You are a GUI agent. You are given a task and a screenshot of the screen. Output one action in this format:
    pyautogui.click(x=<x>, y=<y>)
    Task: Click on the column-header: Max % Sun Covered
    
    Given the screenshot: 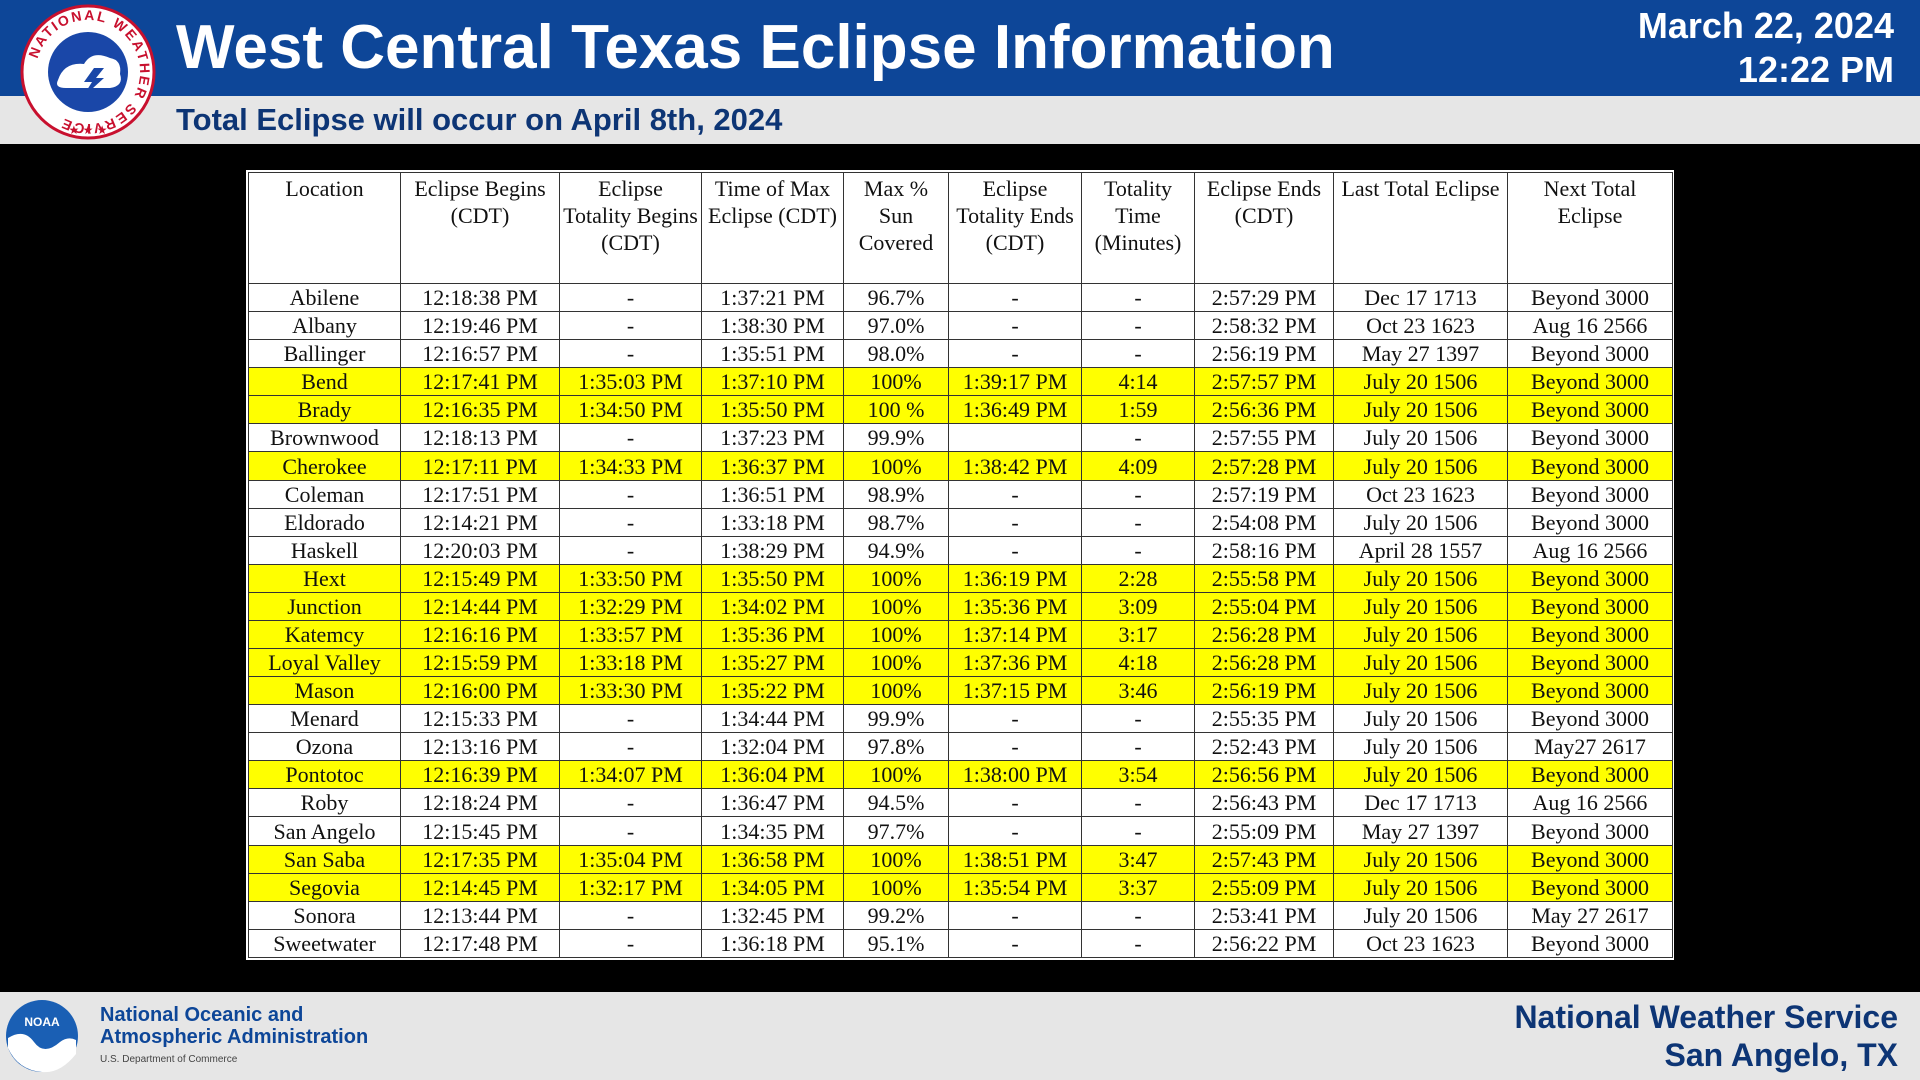 What is the action you would take?
    pyautogui.click(x=896, y=228)
    